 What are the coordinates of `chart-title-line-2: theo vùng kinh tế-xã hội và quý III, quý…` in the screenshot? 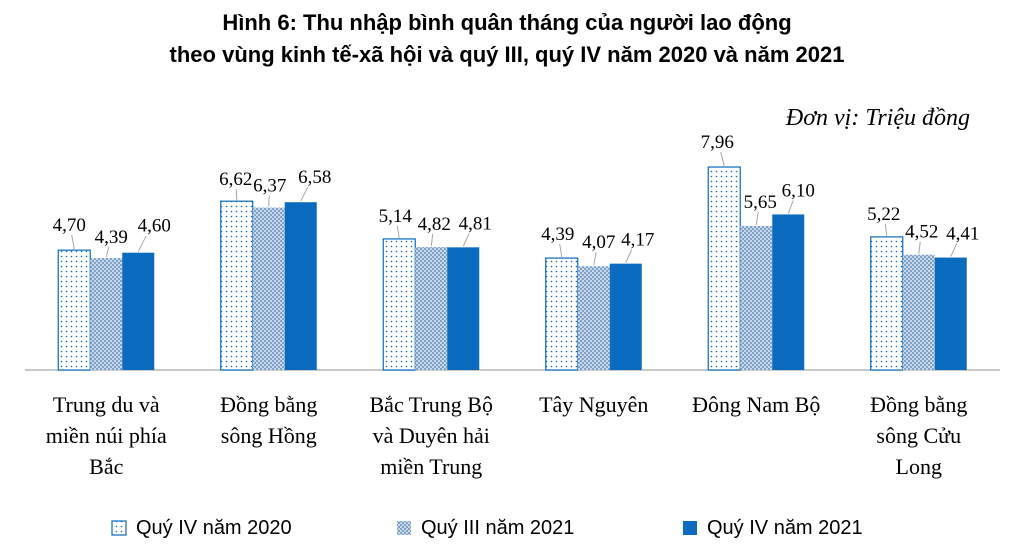 It's located at (507, 54).